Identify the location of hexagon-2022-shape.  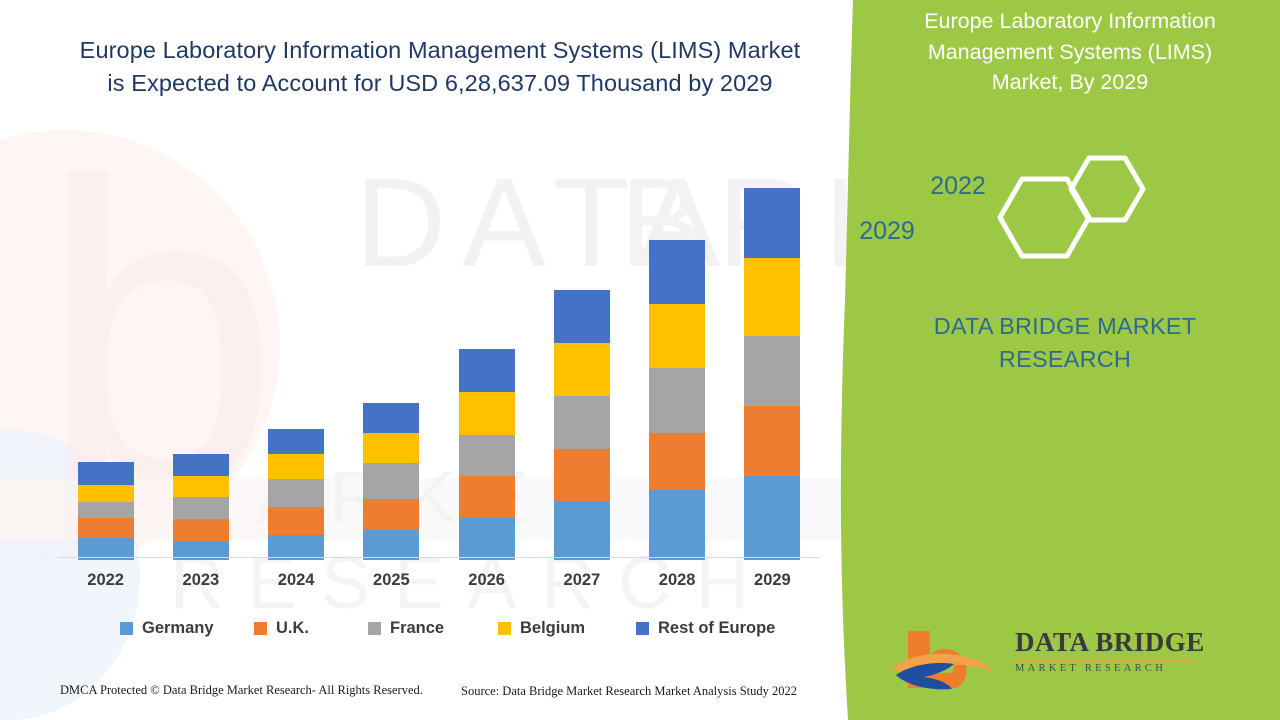
(1107, 189).